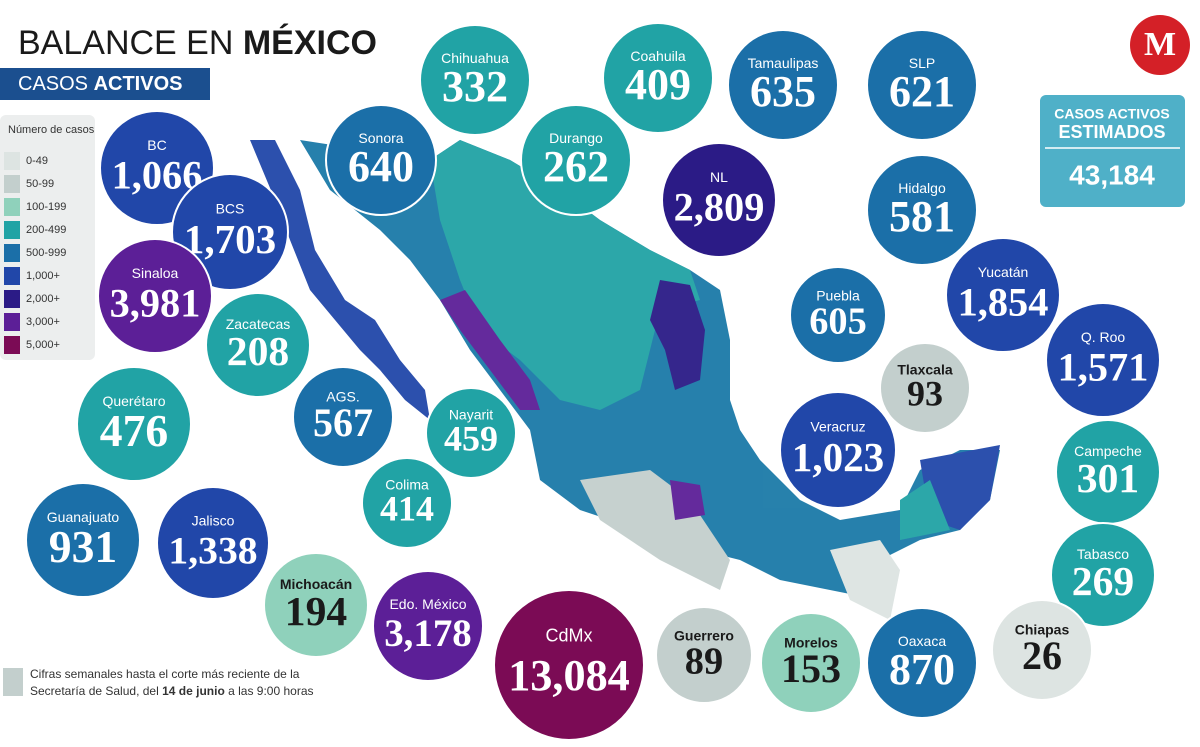 This screenshot has width=1200, height=747. What do you see at coordinates (568, 635) in the screenshot?
I see `state-name: CdMx` at bounding box center [568, 635].